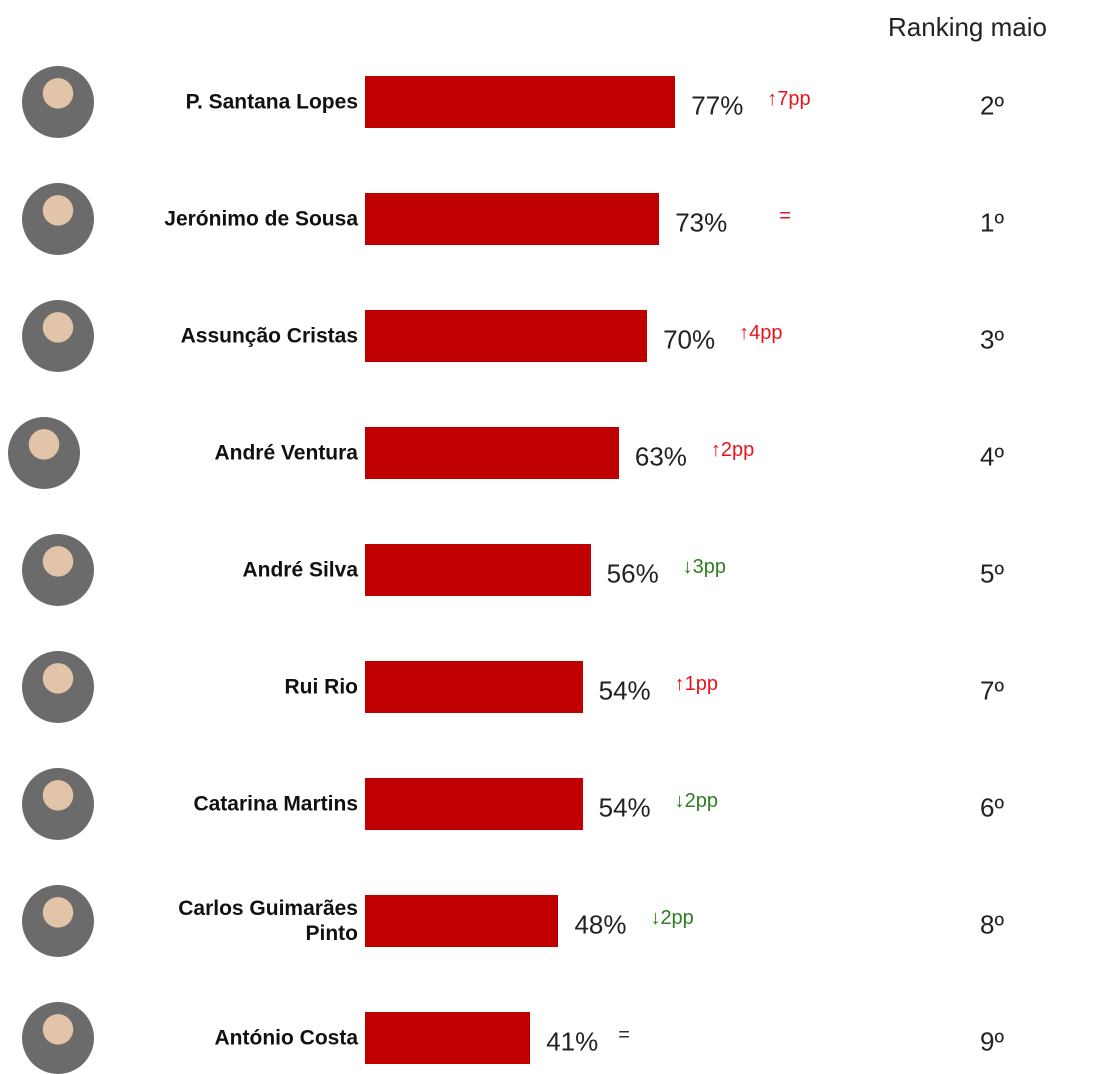 The width and height of the screenshot is (1115, 1074). I want to click on ranking-label: 7º, so click(992, 690).